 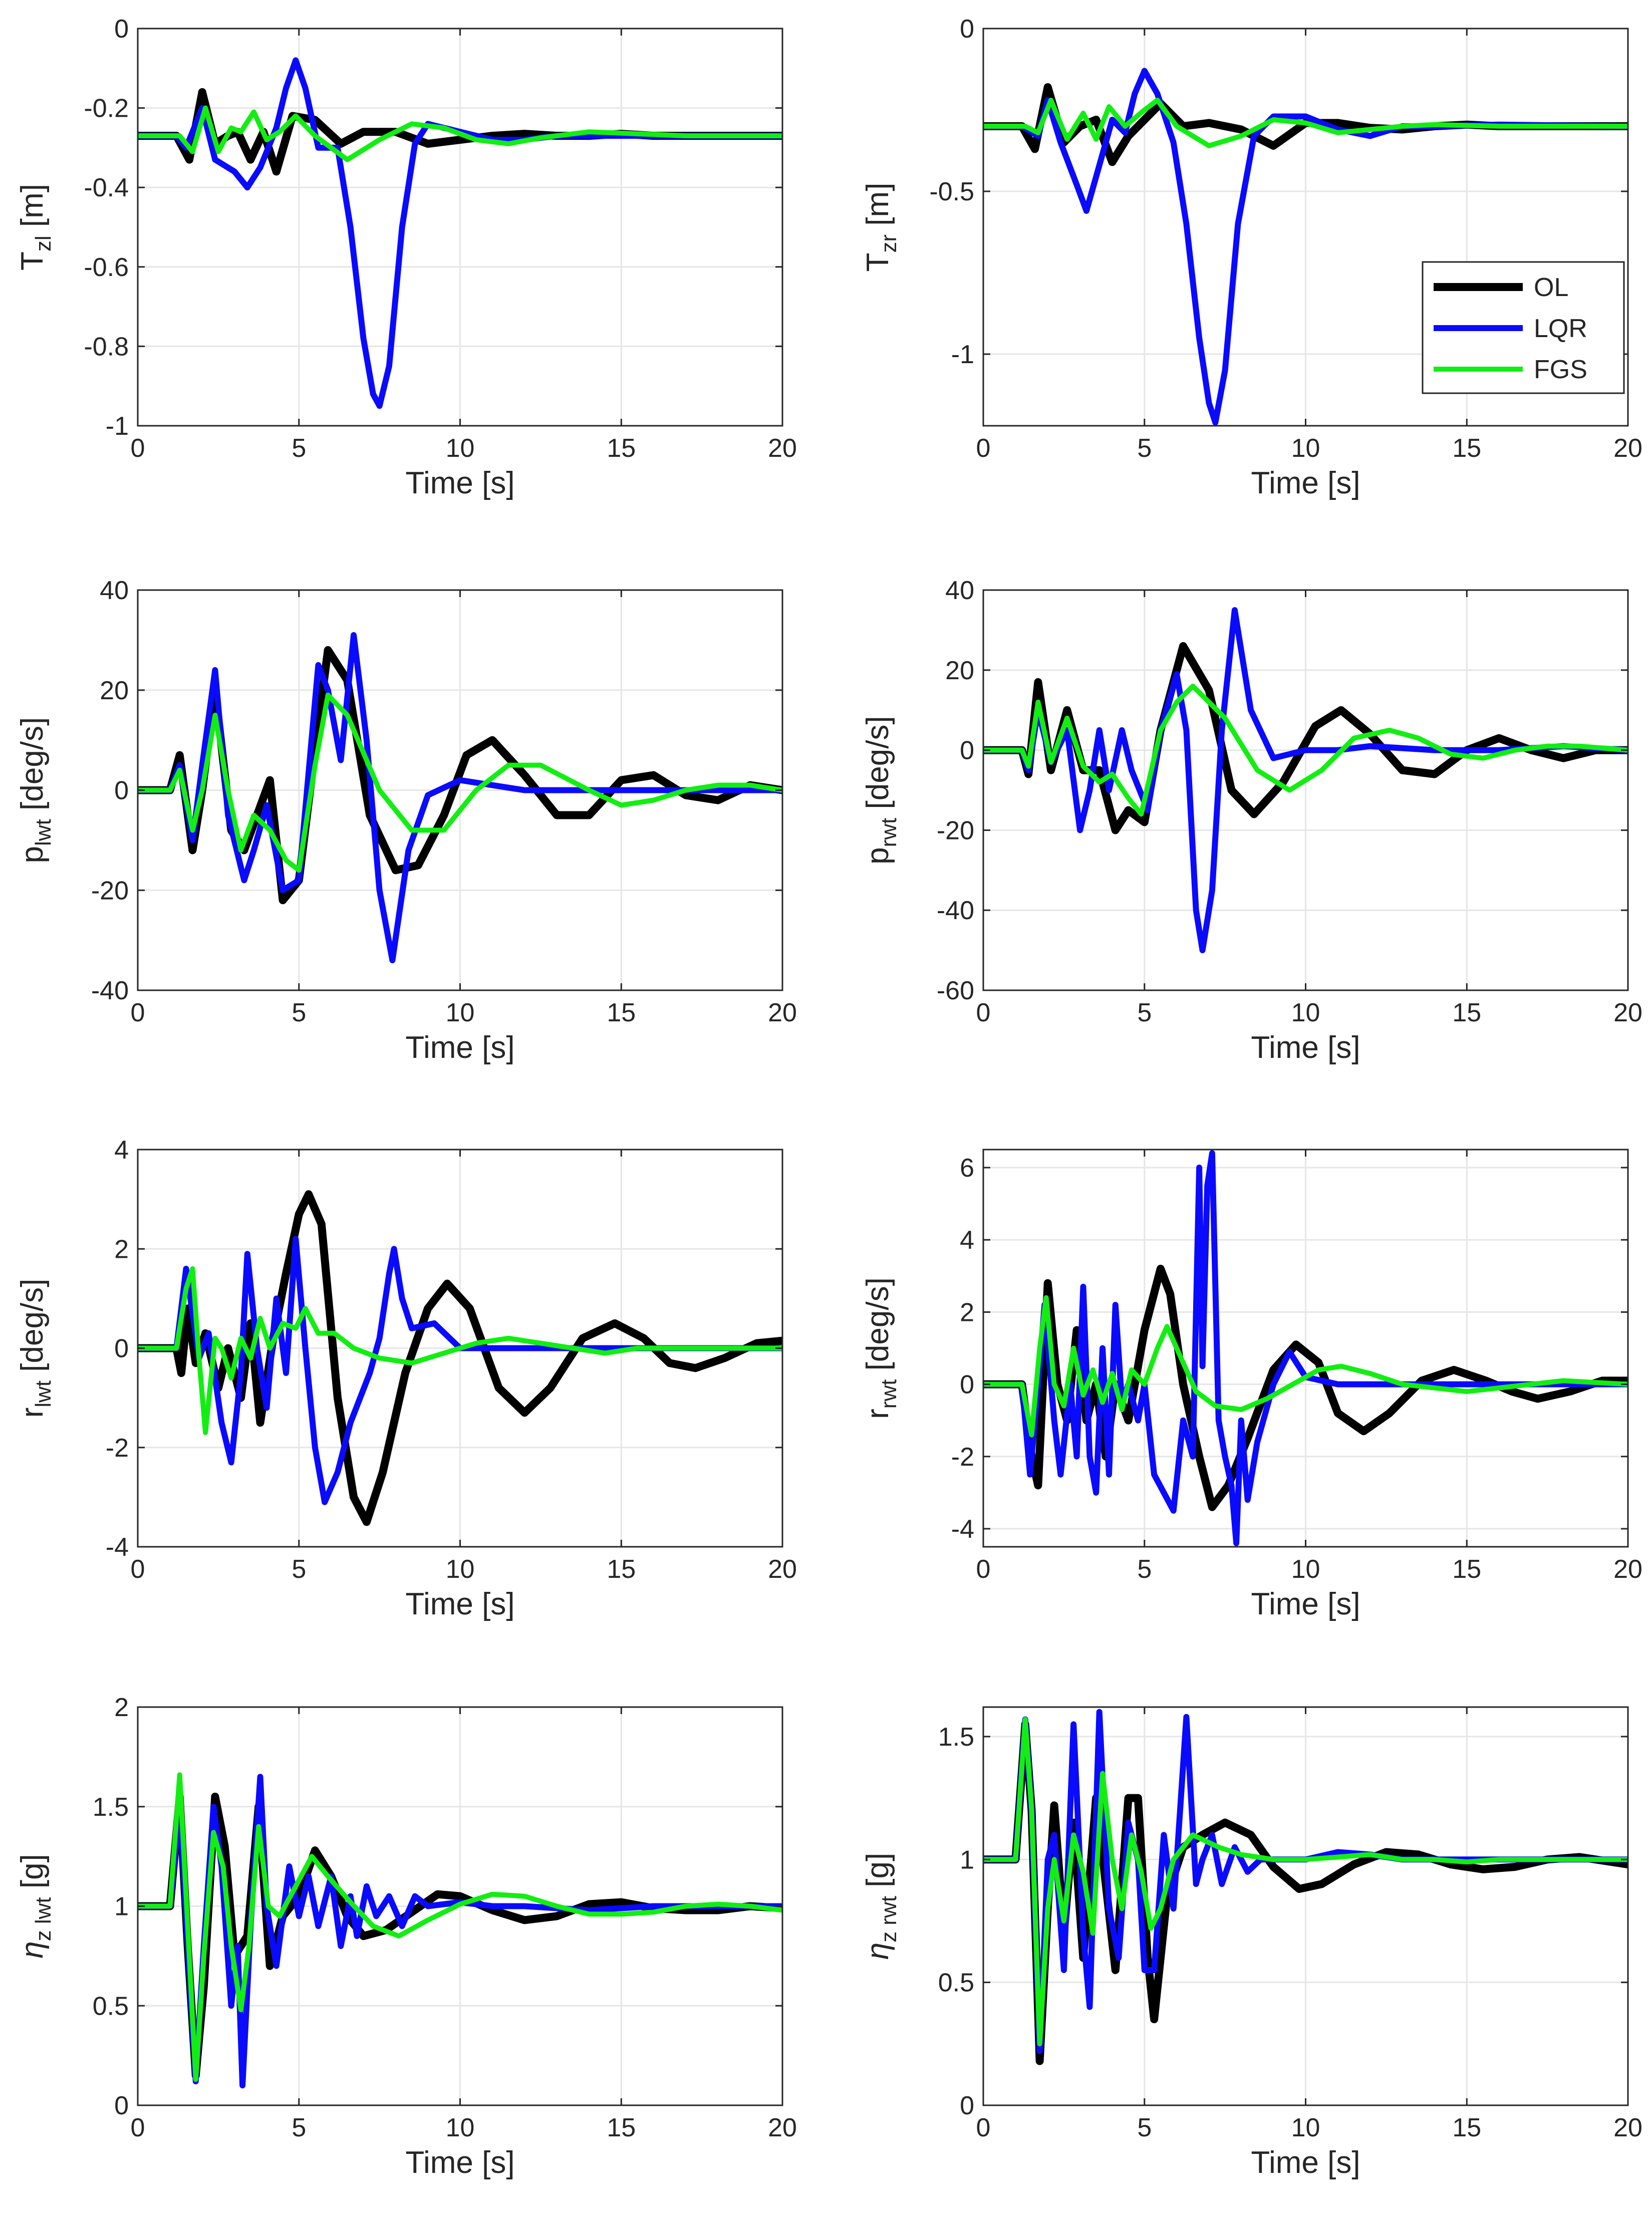 What do you see at coordinates (878, 1951) in the screenshot?
I see `y-label-symbol: η` at bounding box center [878, 1951].